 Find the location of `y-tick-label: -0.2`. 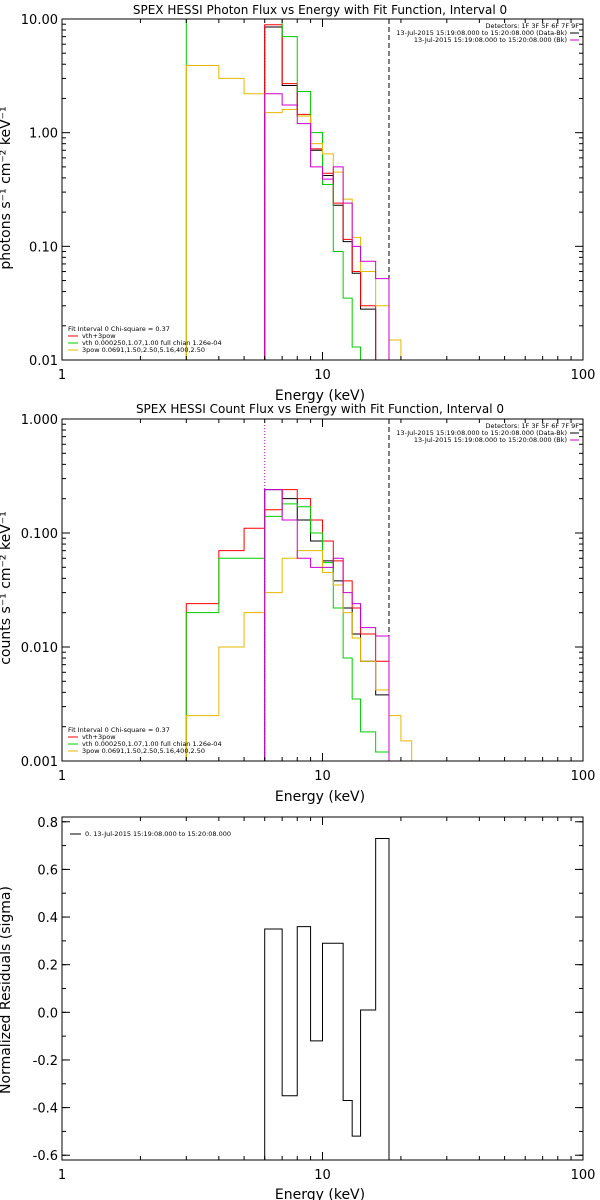

y-tick-label: -0.2 is located at coordinates (45, 1061).